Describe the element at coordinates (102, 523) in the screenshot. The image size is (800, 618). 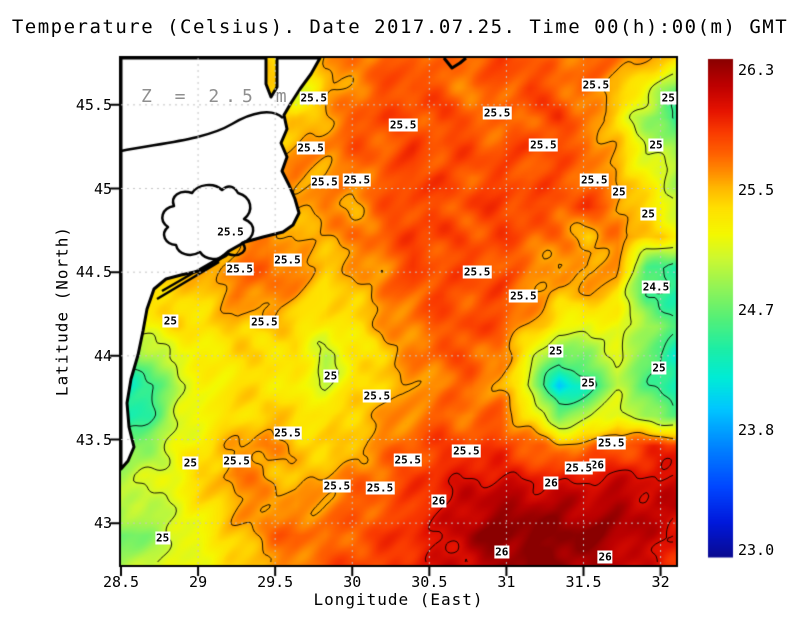
I see `y-tick-label: 43` at that location.